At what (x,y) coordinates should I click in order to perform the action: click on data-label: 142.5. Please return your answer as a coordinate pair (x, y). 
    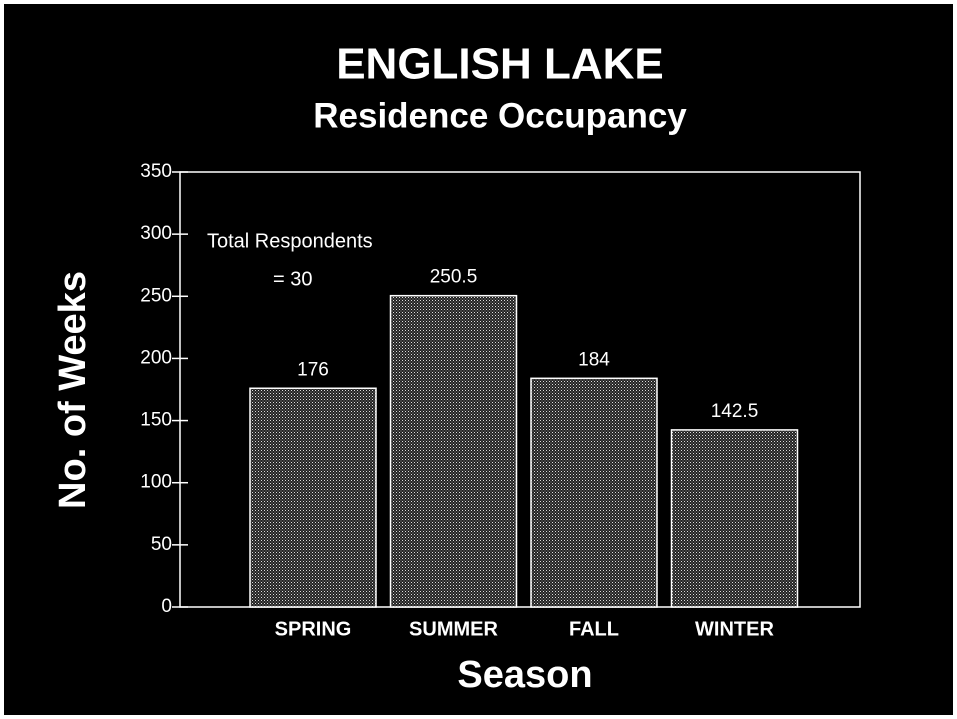
    Looking at the image, I should click on (735, 411).